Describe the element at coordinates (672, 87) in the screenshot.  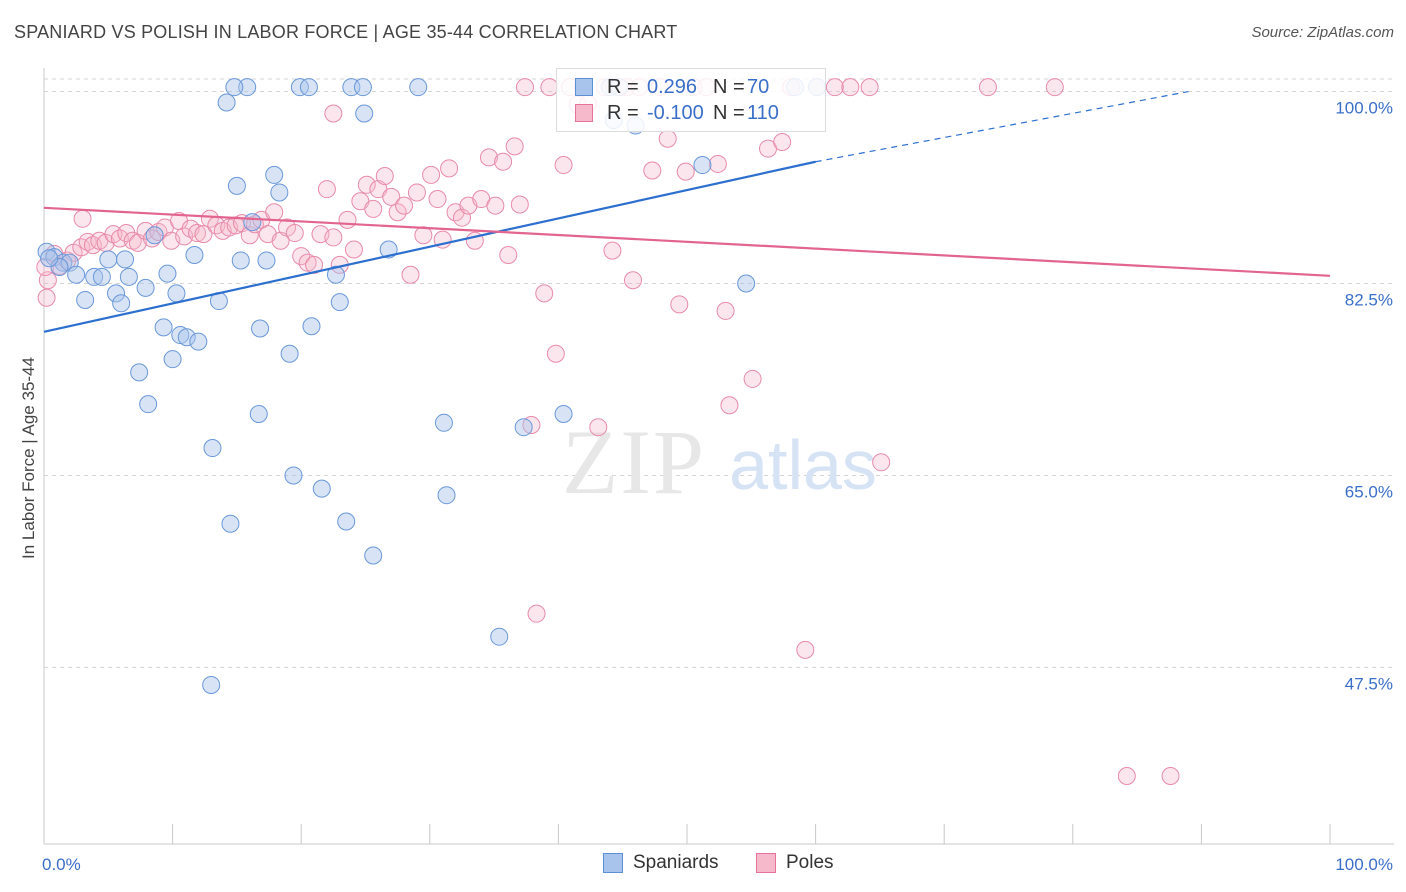
I see `legend-row-spaniards: R = 0.296 N = 70` at that location.